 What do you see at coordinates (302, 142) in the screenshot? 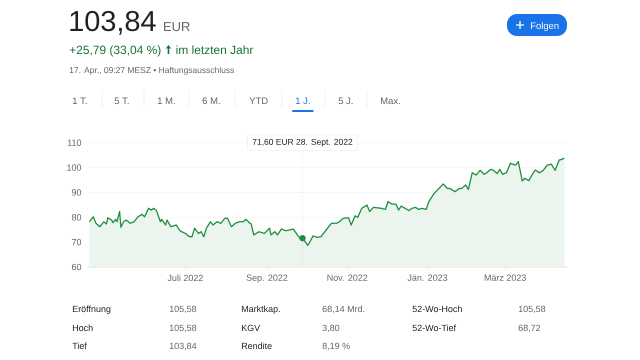
I see `annotation: 71,60 EUR 28. Sept. 2022` at bounding box center [302, 142].